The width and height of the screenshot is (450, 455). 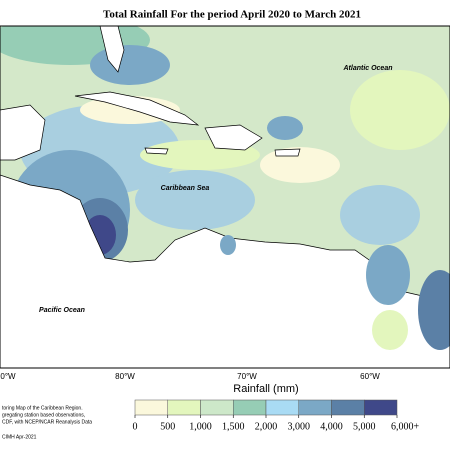 I want to click on ocean-label: Atlantic Ocean, so click(x=367, y=68).